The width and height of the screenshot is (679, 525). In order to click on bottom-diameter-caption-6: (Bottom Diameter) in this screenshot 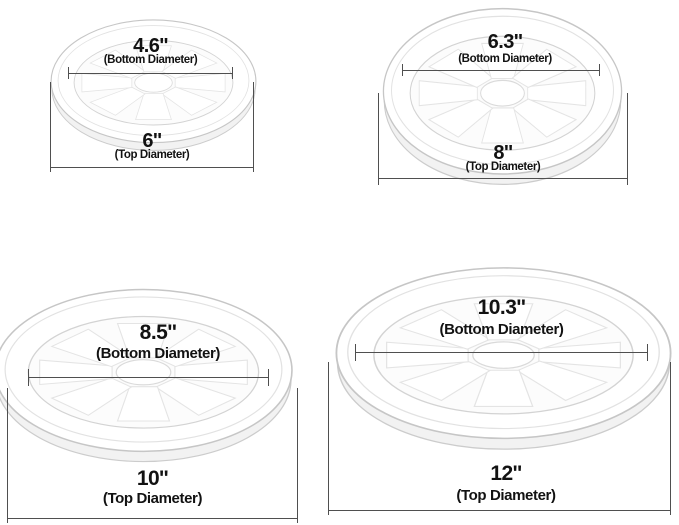, I will do `click(150, 60)`.